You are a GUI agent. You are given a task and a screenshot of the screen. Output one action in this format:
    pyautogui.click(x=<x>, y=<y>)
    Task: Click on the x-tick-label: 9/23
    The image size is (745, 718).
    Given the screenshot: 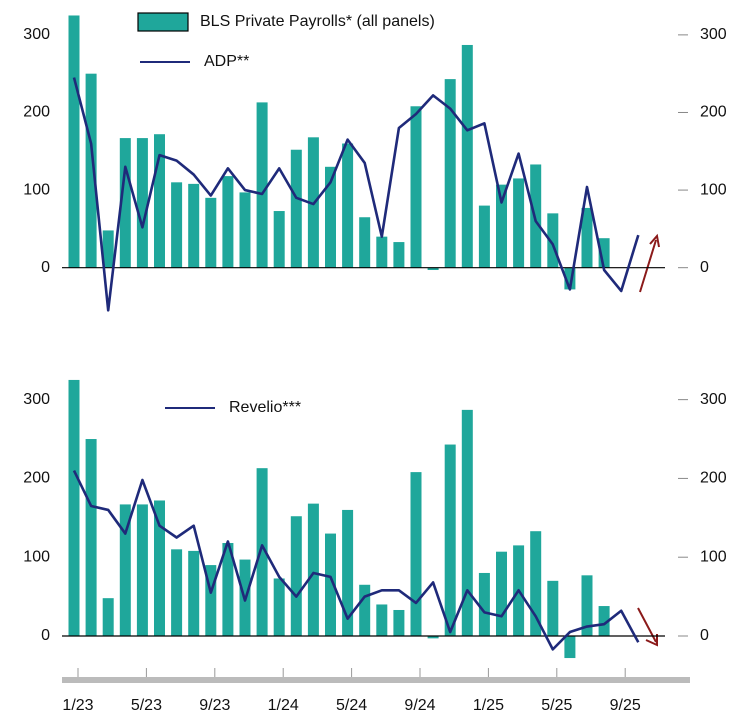 What is the action you would take?
    pyautogui.click(x=214, y=705)
    